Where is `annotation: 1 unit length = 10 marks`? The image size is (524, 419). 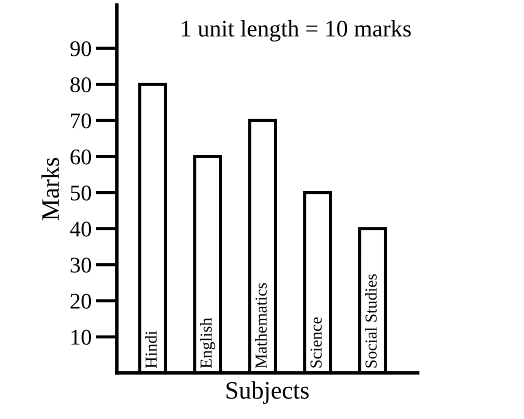 annotation: 1 unit length = 10 marks is located at coordinates (296, 31).